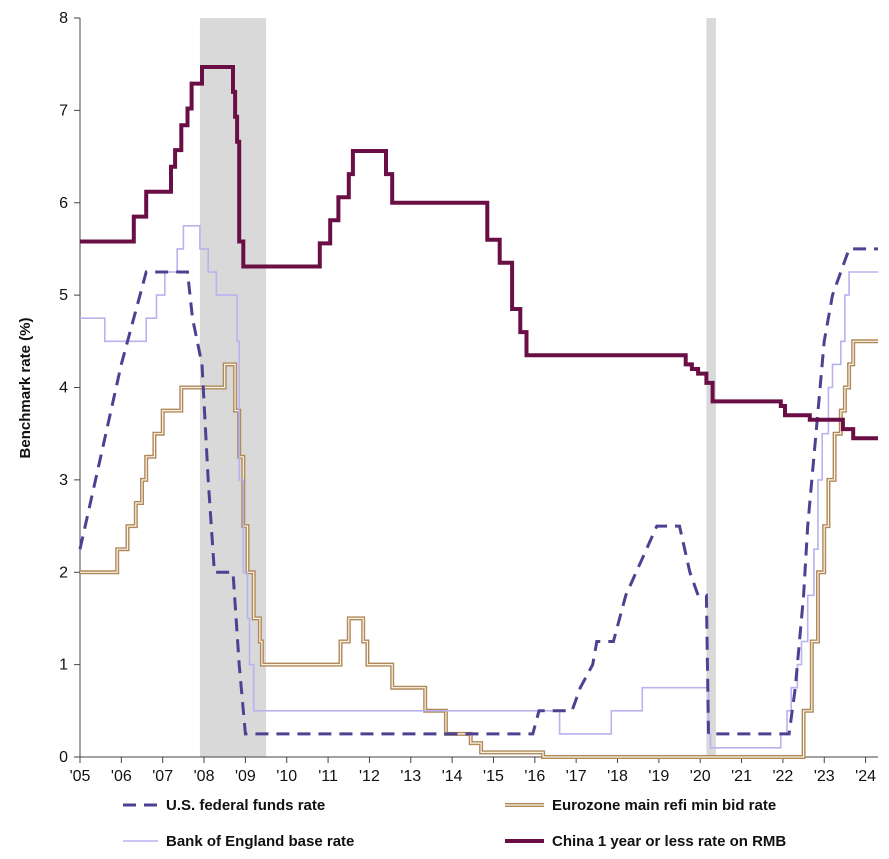 The height and width of the screenshot is (859, 889). I want to click on x-tick-label: '11, so click(328, 776).